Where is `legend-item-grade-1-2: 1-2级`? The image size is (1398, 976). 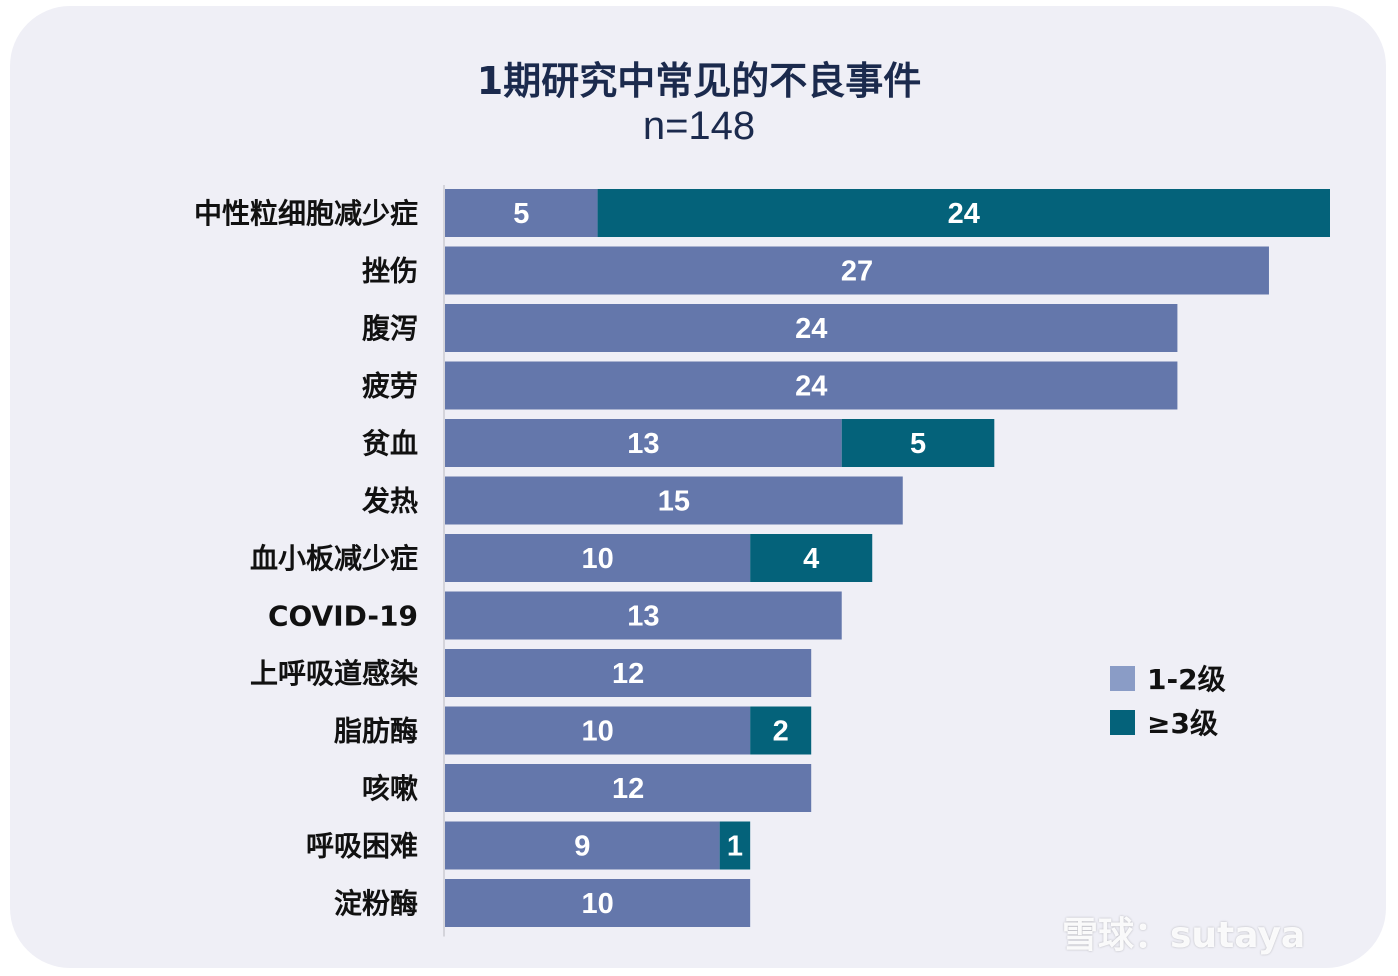
legend-item-grade-1-2: 1-2级 is located at coordinates (1168, 678).